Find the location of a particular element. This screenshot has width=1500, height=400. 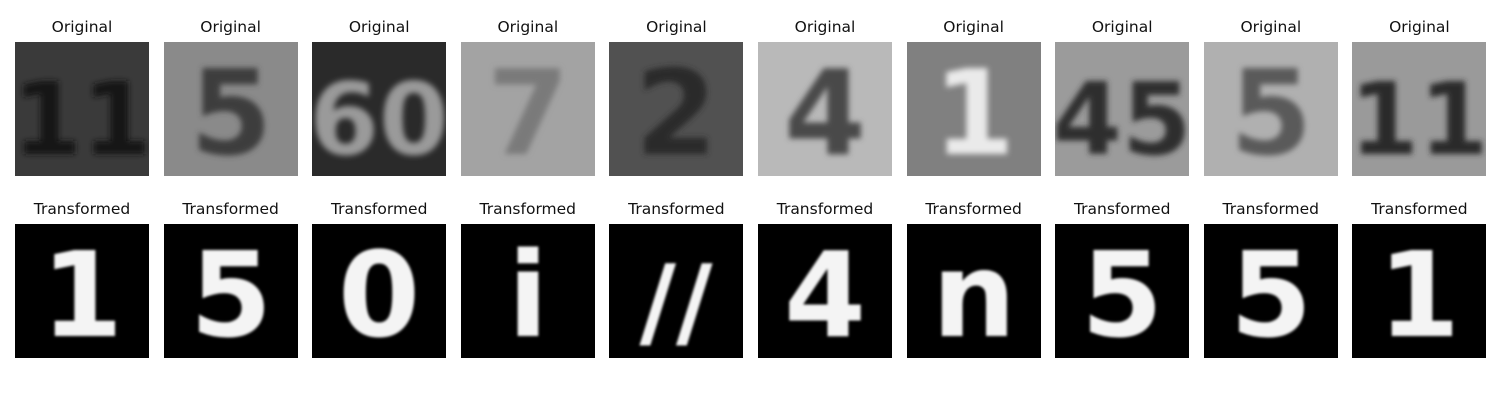

transformed-digit-image: // is located at coordinates (676, 291).